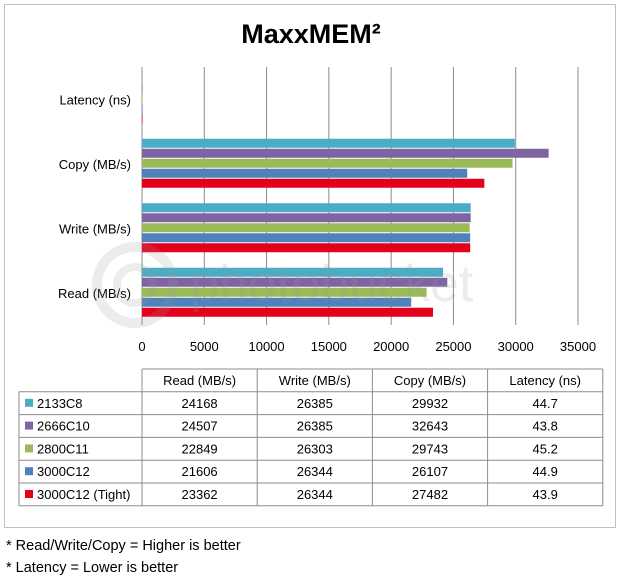 The height and width of the screenshot is (582, 620). What do you see at coordinates (430, 494) in the screenshot?
I see `table-cell: 27482` at bounding box center [430, 494].